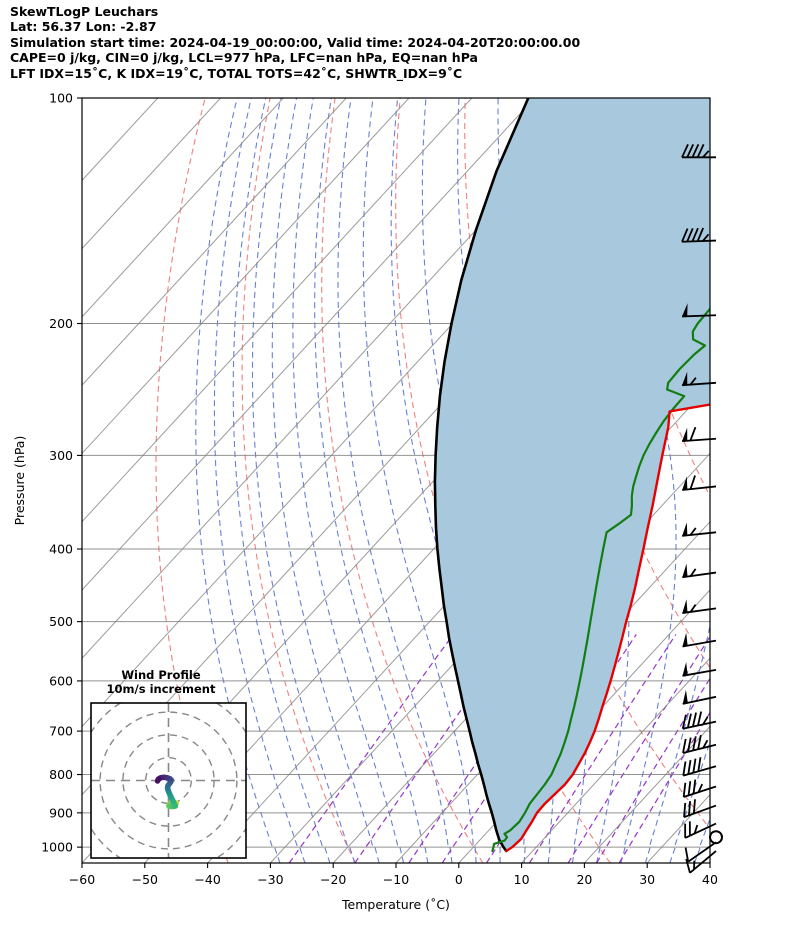 The image size is (794, 937). What do you see at coordinates (161, 675) in the screenshot?
I see `wind-profile-title: Wind Profile` at bounding box center [161, 675].